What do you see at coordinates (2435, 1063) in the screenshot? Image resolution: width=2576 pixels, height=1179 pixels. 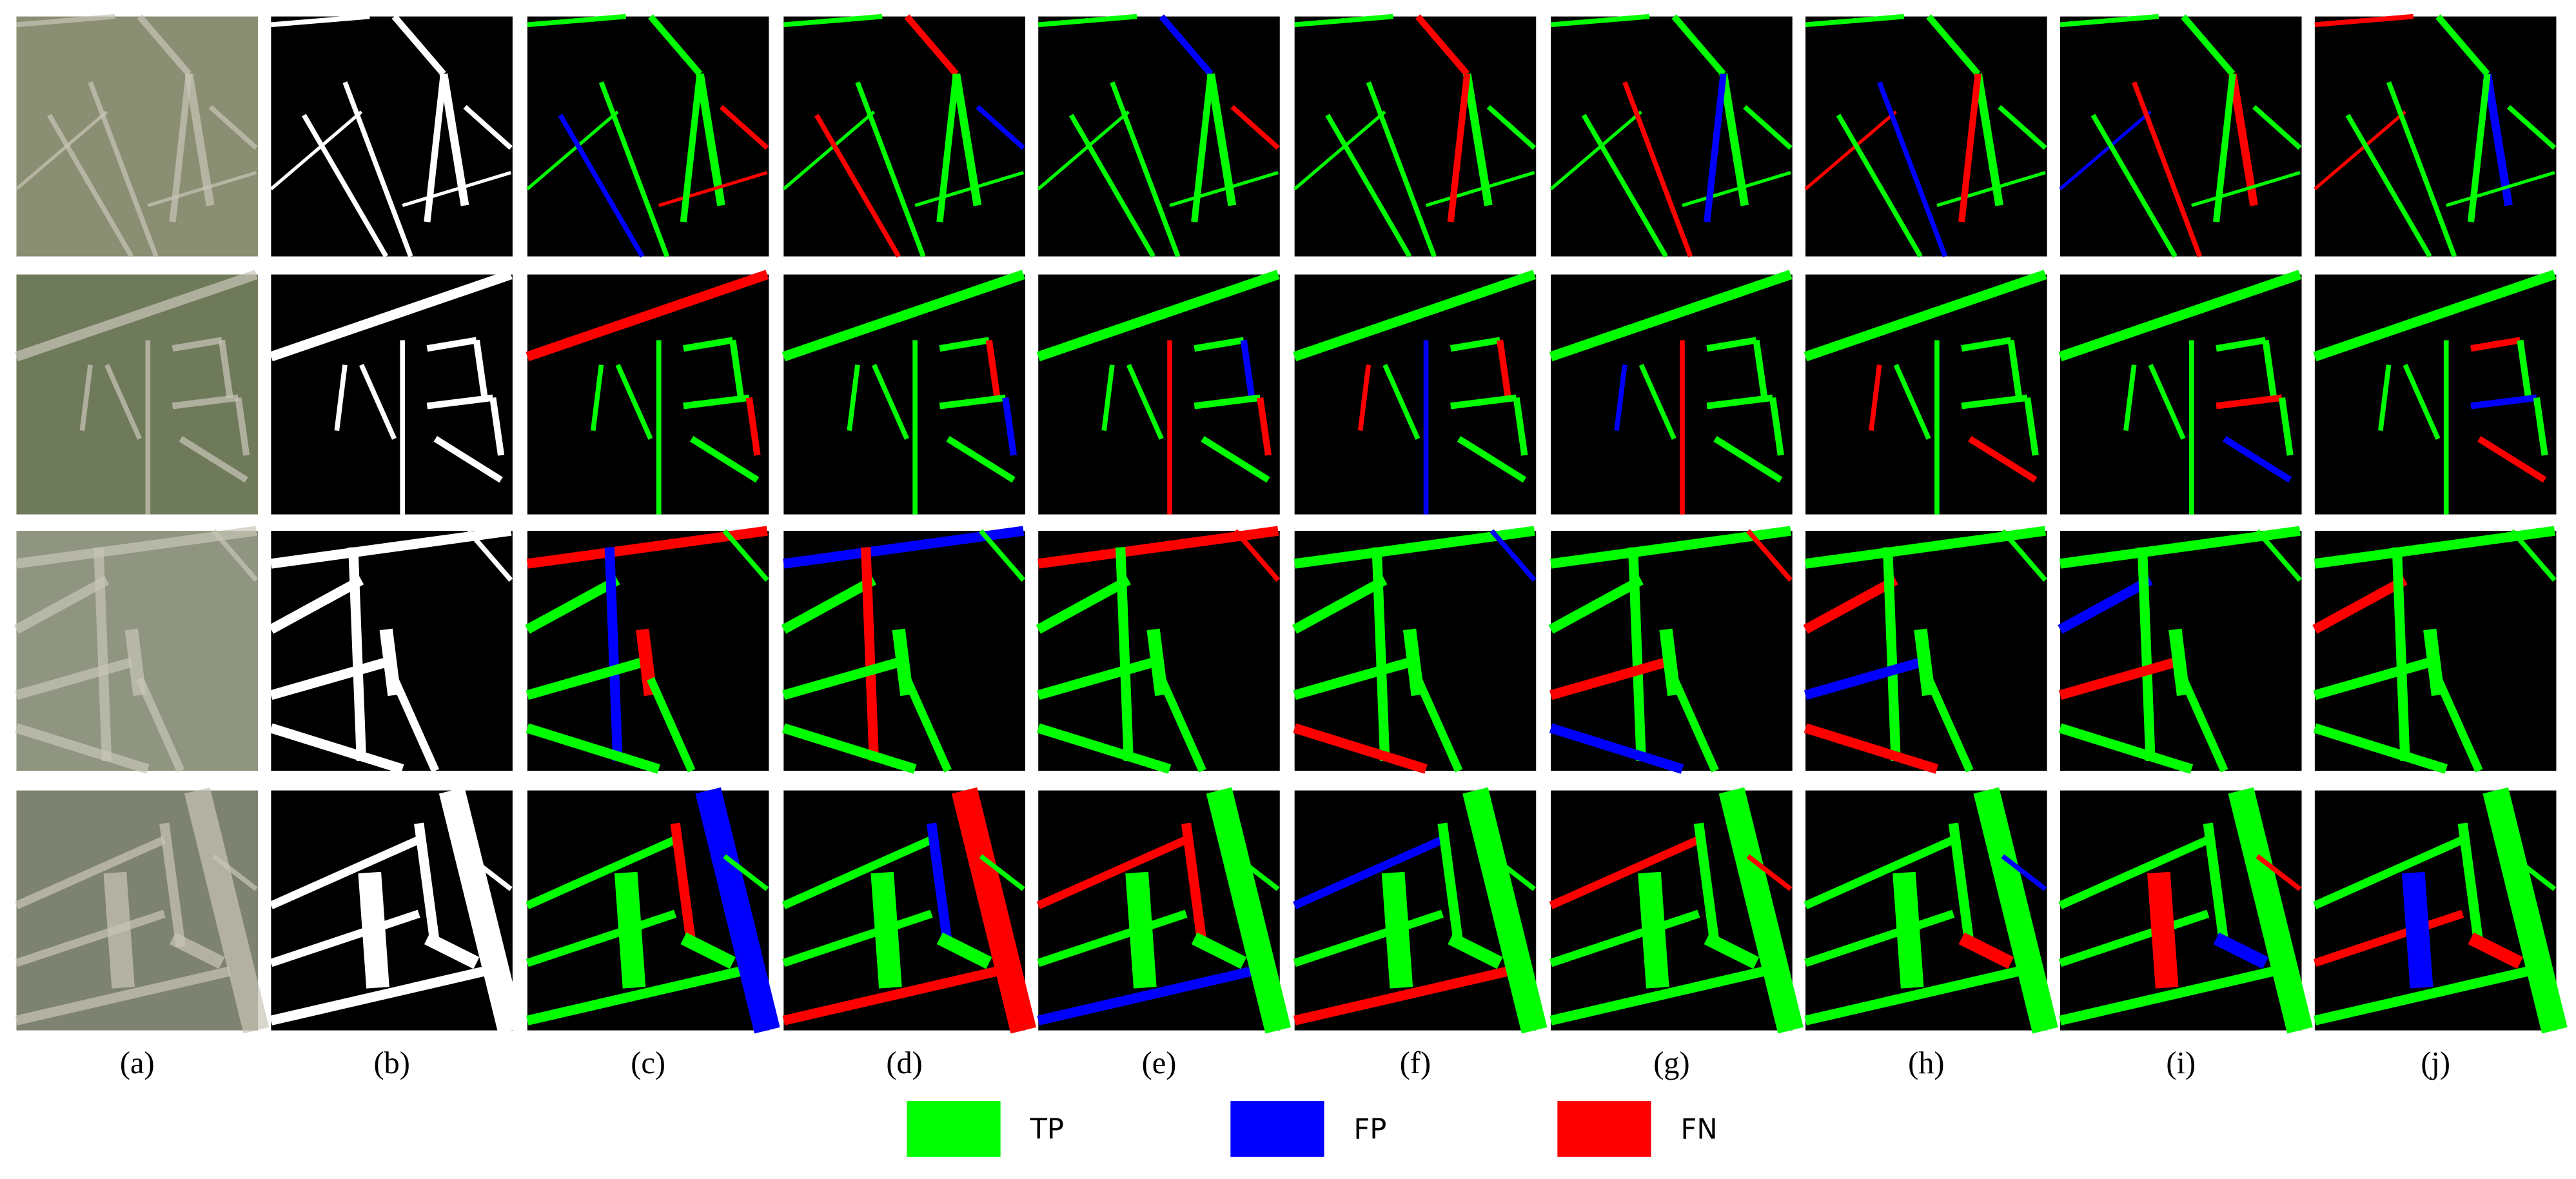 I see `column-label: (j)` at bounding box center [2435, 1063].